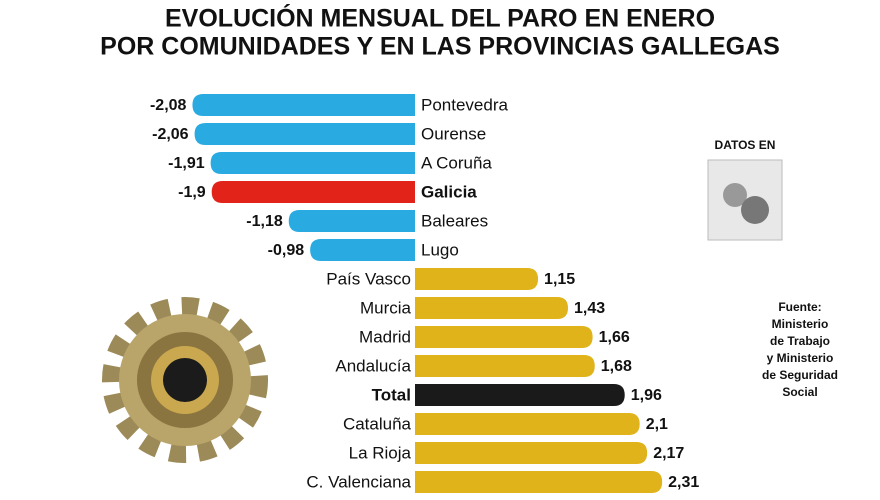 The width and height of the screenshot is (880, 500). Describe the element at coordinates (589, 308) in the screenshot. I see `value-label: 1,43` at that location.